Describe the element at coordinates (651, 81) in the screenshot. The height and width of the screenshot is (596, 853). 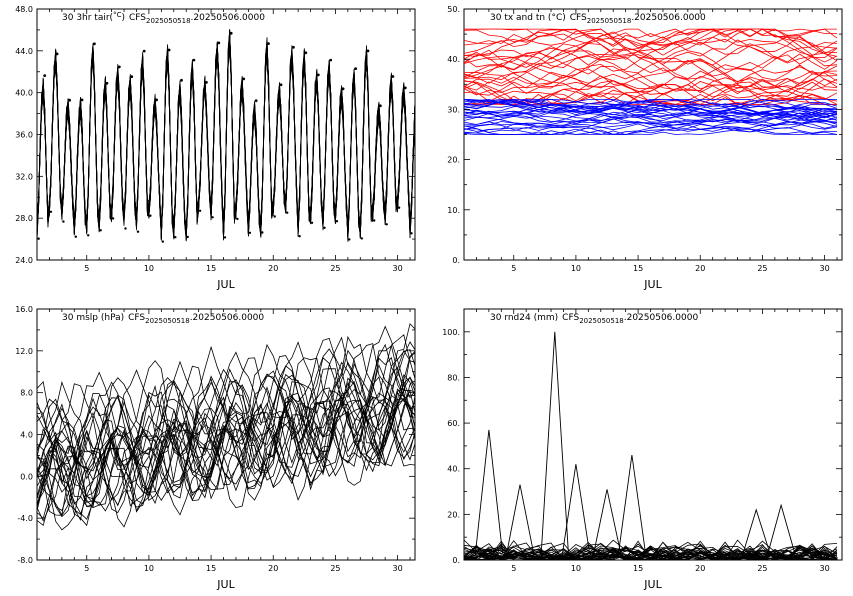
I see `series-group` at that location.